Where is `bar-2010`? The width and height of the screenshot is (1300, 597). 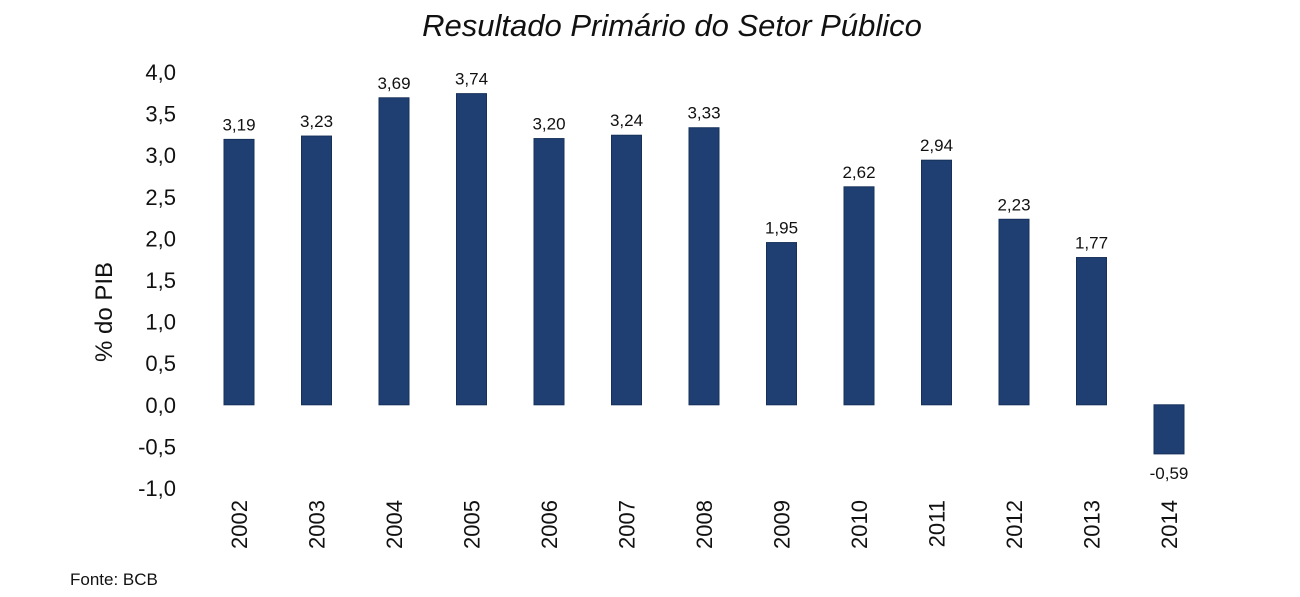 bar-2010 is located at coordinates (859, 296).